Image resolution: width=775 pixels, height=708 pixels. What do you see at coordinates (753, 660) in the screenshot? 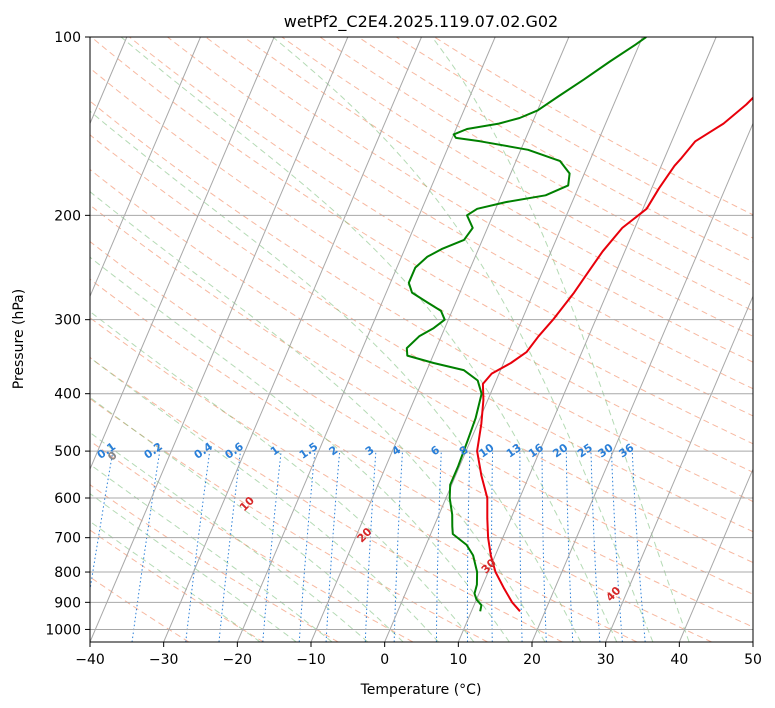
I see `x-tick-label: 50` at bounding box center [753, 660].